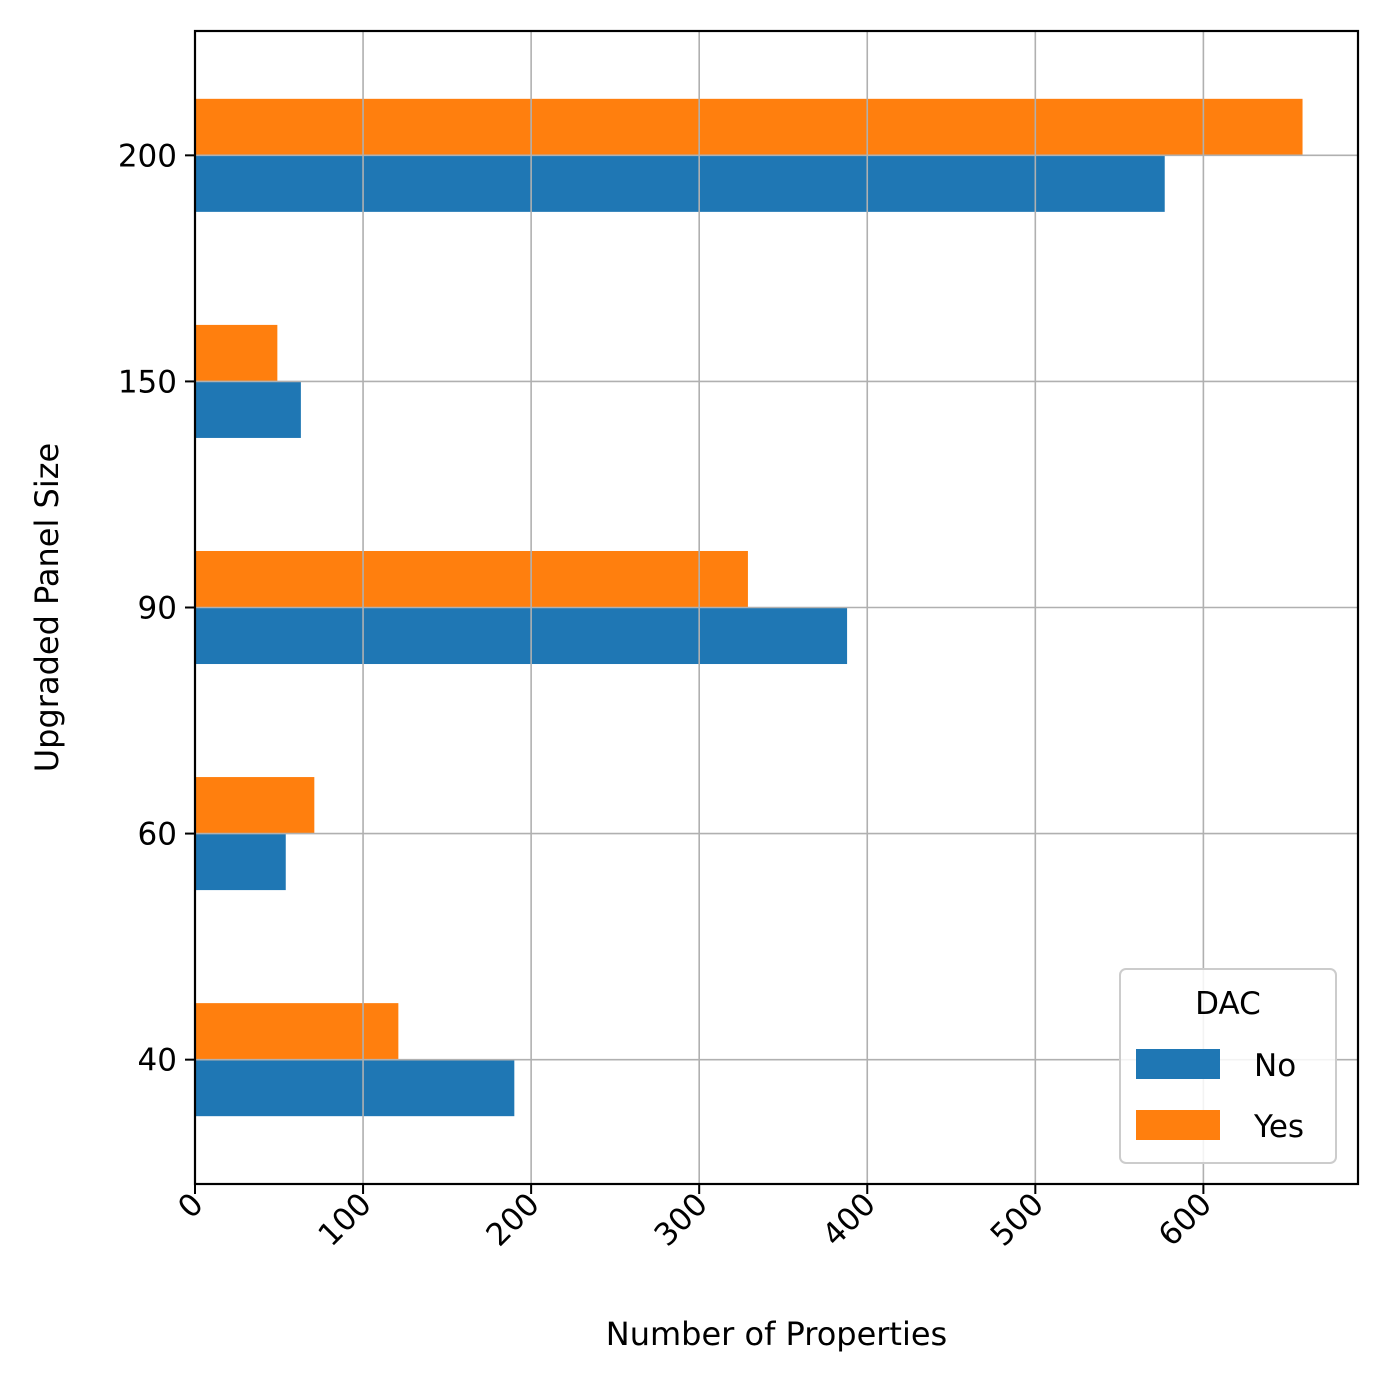 Image resolution: width=1387 pixels, height=1385 pixels. I want to click on y-tick-label: 90, so click(157, 609).